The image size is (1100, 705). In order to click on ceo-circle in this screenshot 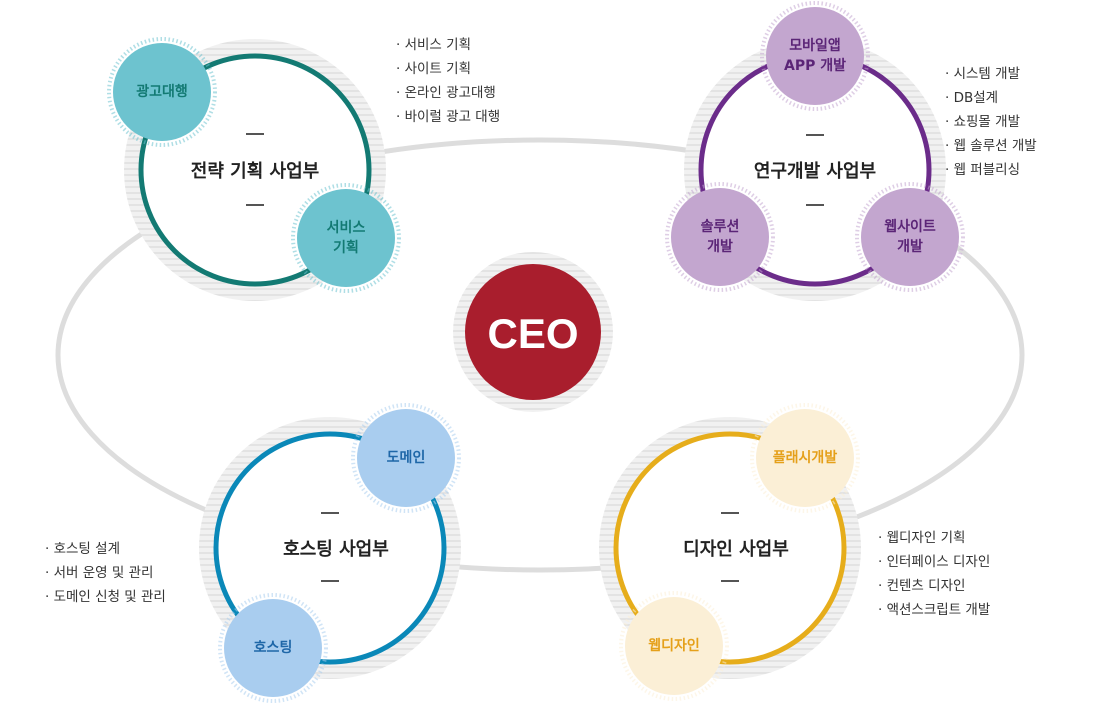, I will do `click(533, 332)`.